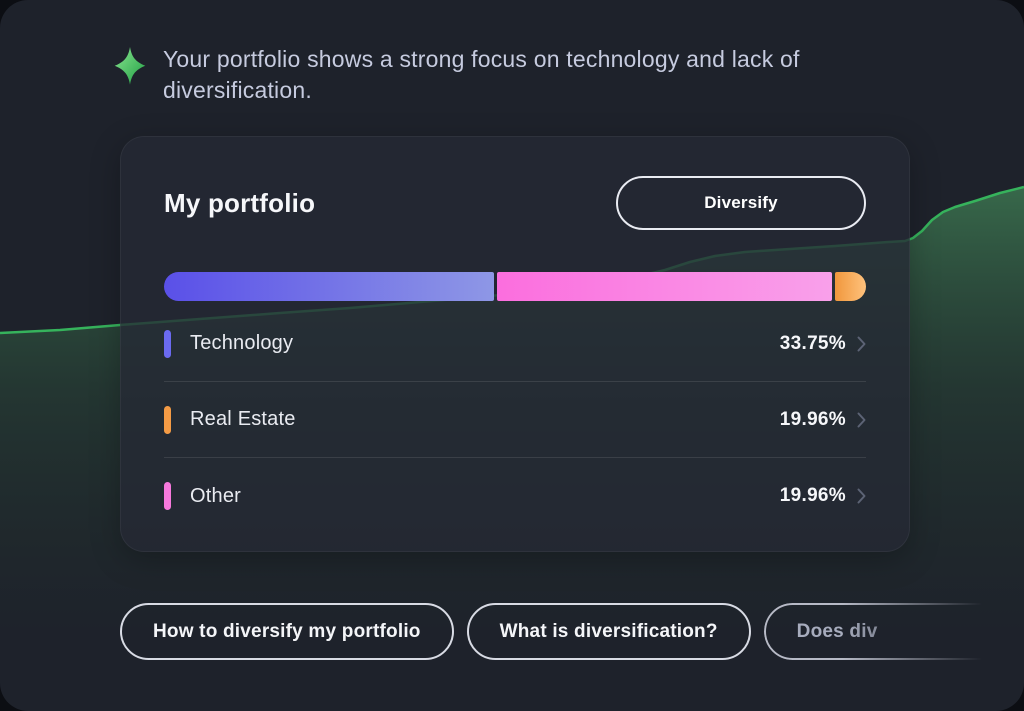  I want to click on other-marker-icon, so click(167, 496).